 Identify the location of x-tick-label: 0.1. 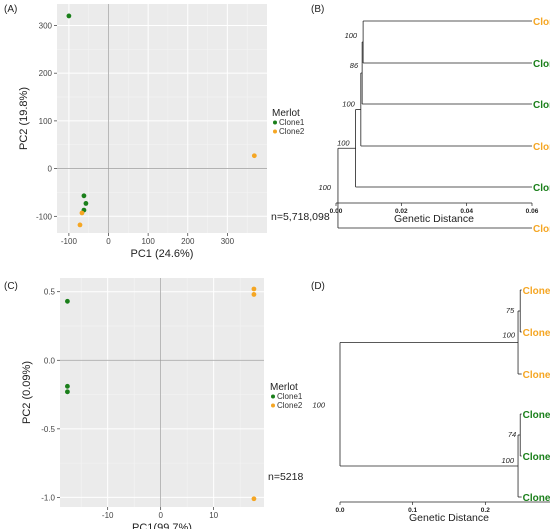
(412, 510).